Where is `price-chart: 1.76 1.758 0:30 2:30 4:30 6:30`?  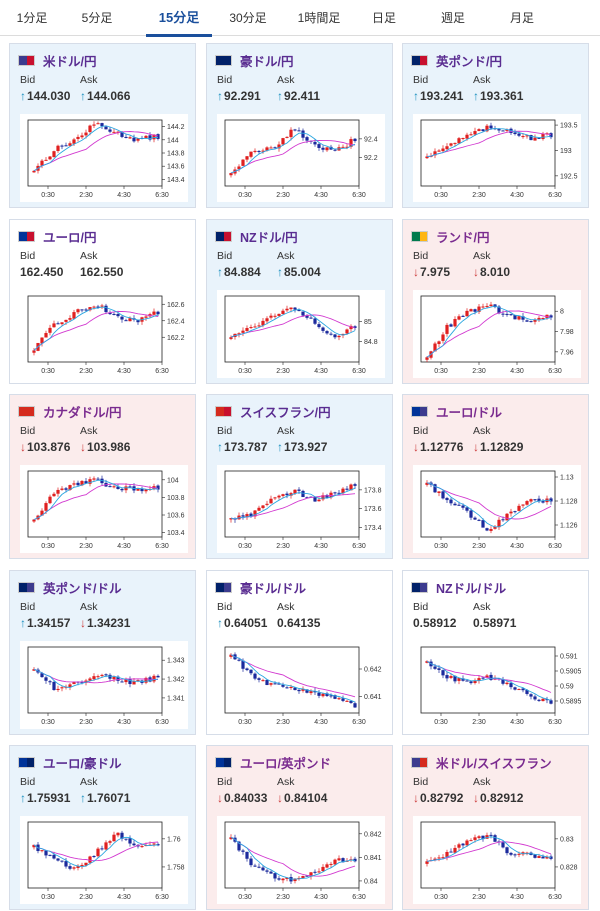 price-chart: 1.76 1.758 0:30 2:30 4:30 6:30 is located at coordinates (104, 860).